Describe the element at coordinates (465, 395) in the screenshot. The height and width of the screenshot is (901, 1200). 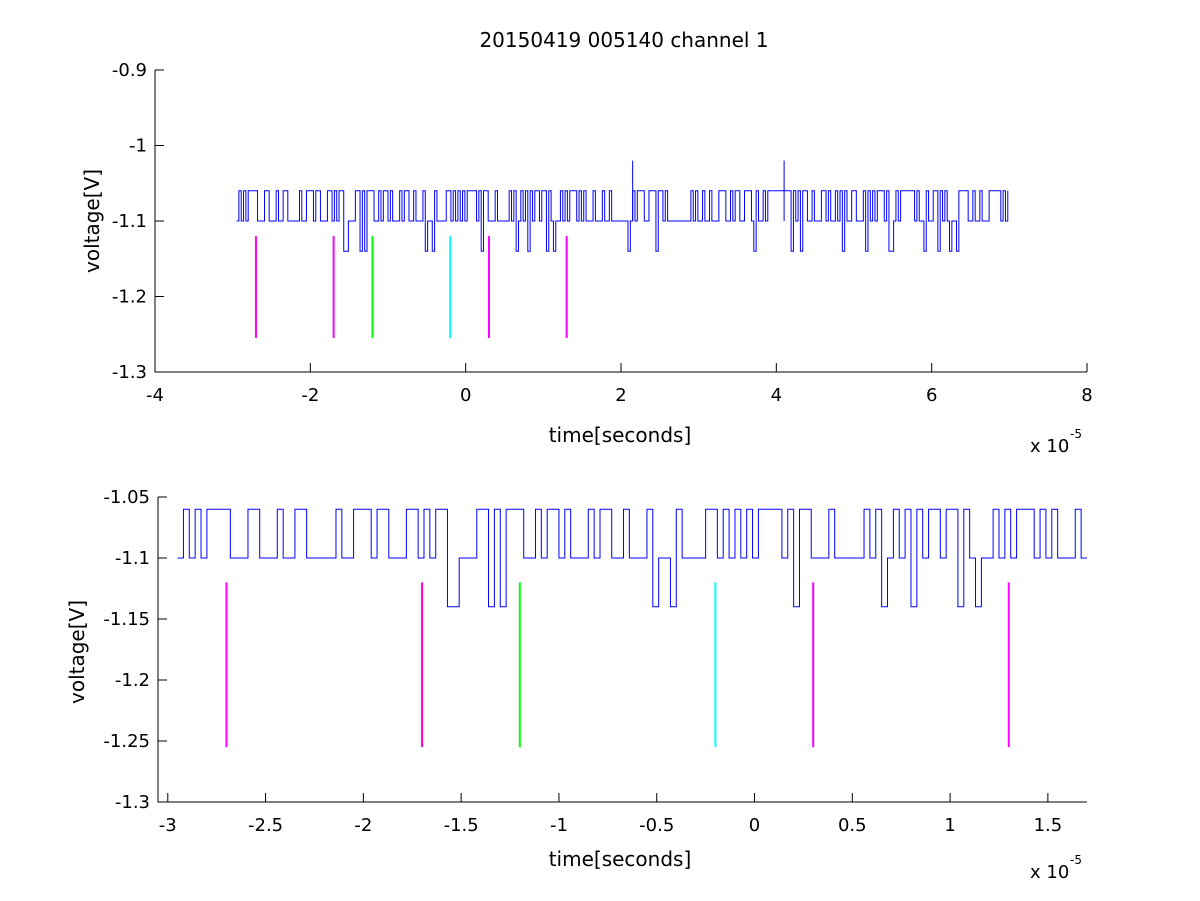
I see `top-x-tick-label: 0` at that location.